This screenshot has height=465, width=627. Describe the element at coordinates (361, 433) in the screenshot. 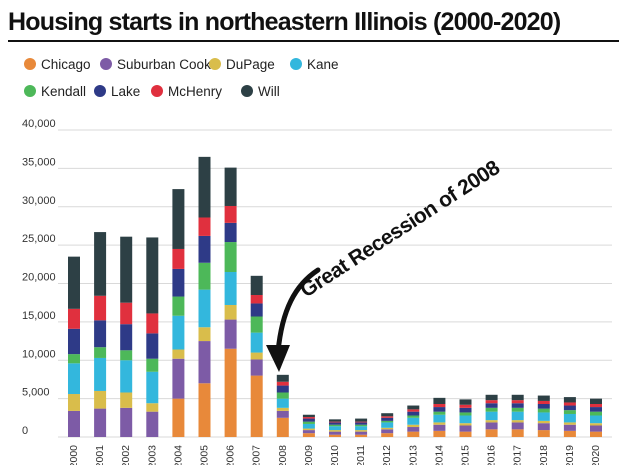

I see `bar-segment-suburban-cook-2011` at that location.